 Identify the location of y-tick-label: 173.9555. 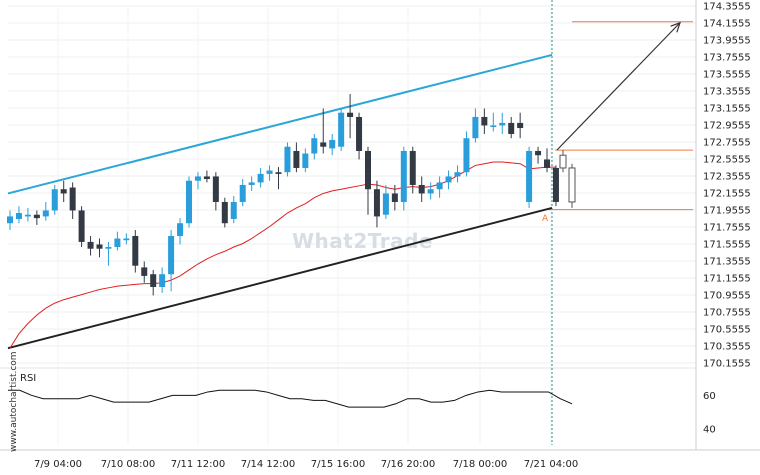
(727, 41).